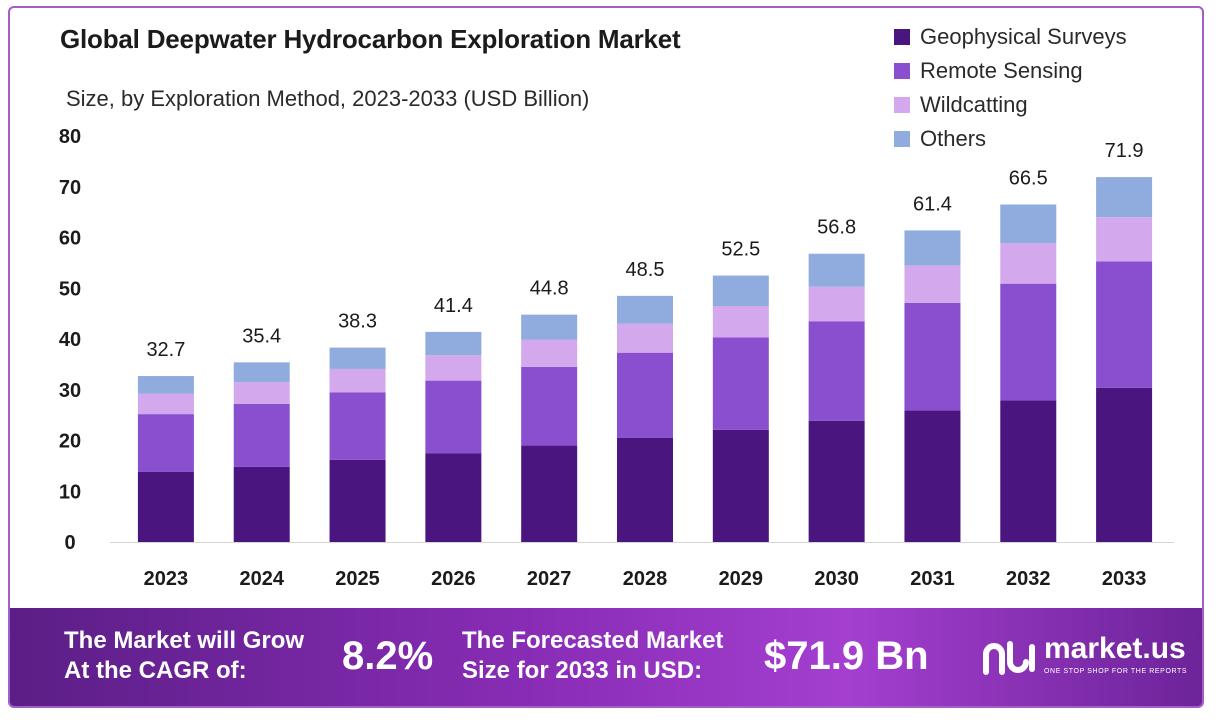 This screenshot has height=722, width=1216. Describe the element at coordinates (953, 138) in the screenshot. I see `legend-label-others: Others` at that location.